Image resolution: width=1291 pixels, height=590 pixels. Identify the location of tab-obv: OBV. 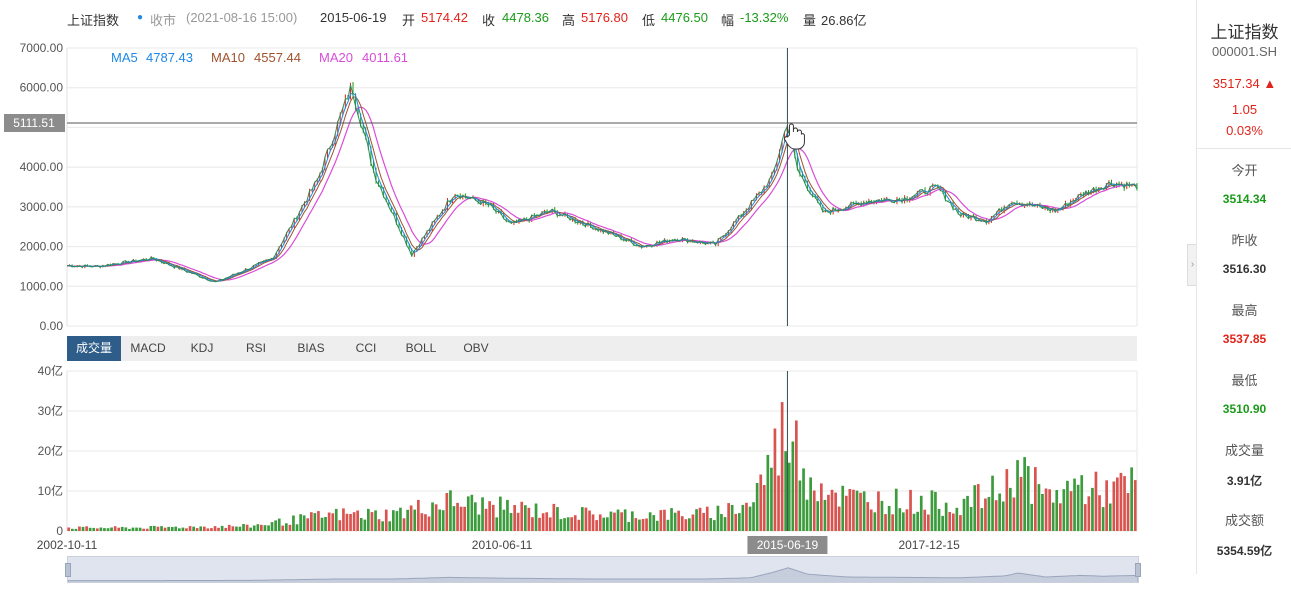
(476, 348).